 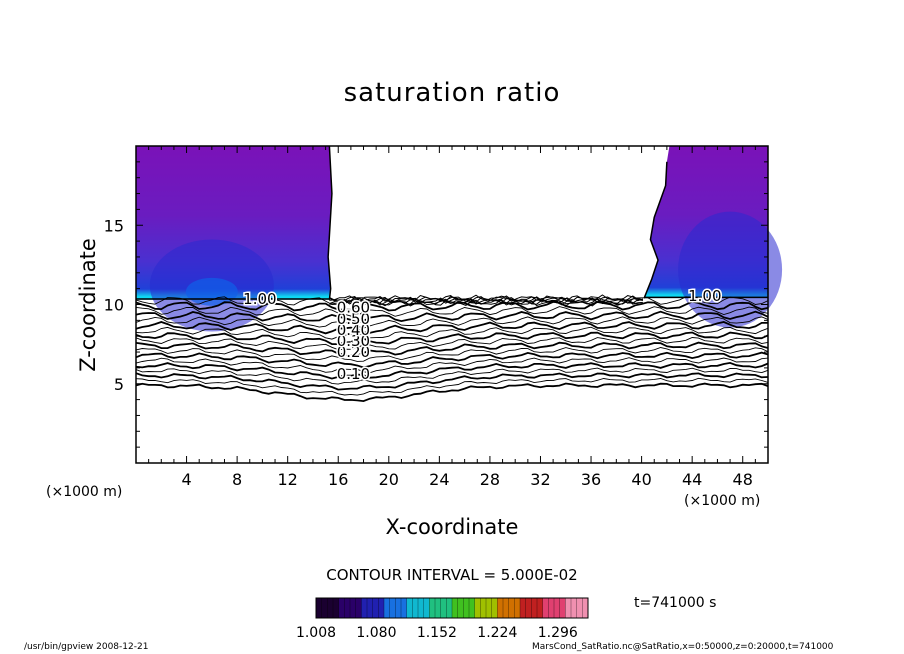 What do you see at coordinates (490, 479) in the screenshot?
I see `x-tick-label: 28` at bounding box center [490, 479].